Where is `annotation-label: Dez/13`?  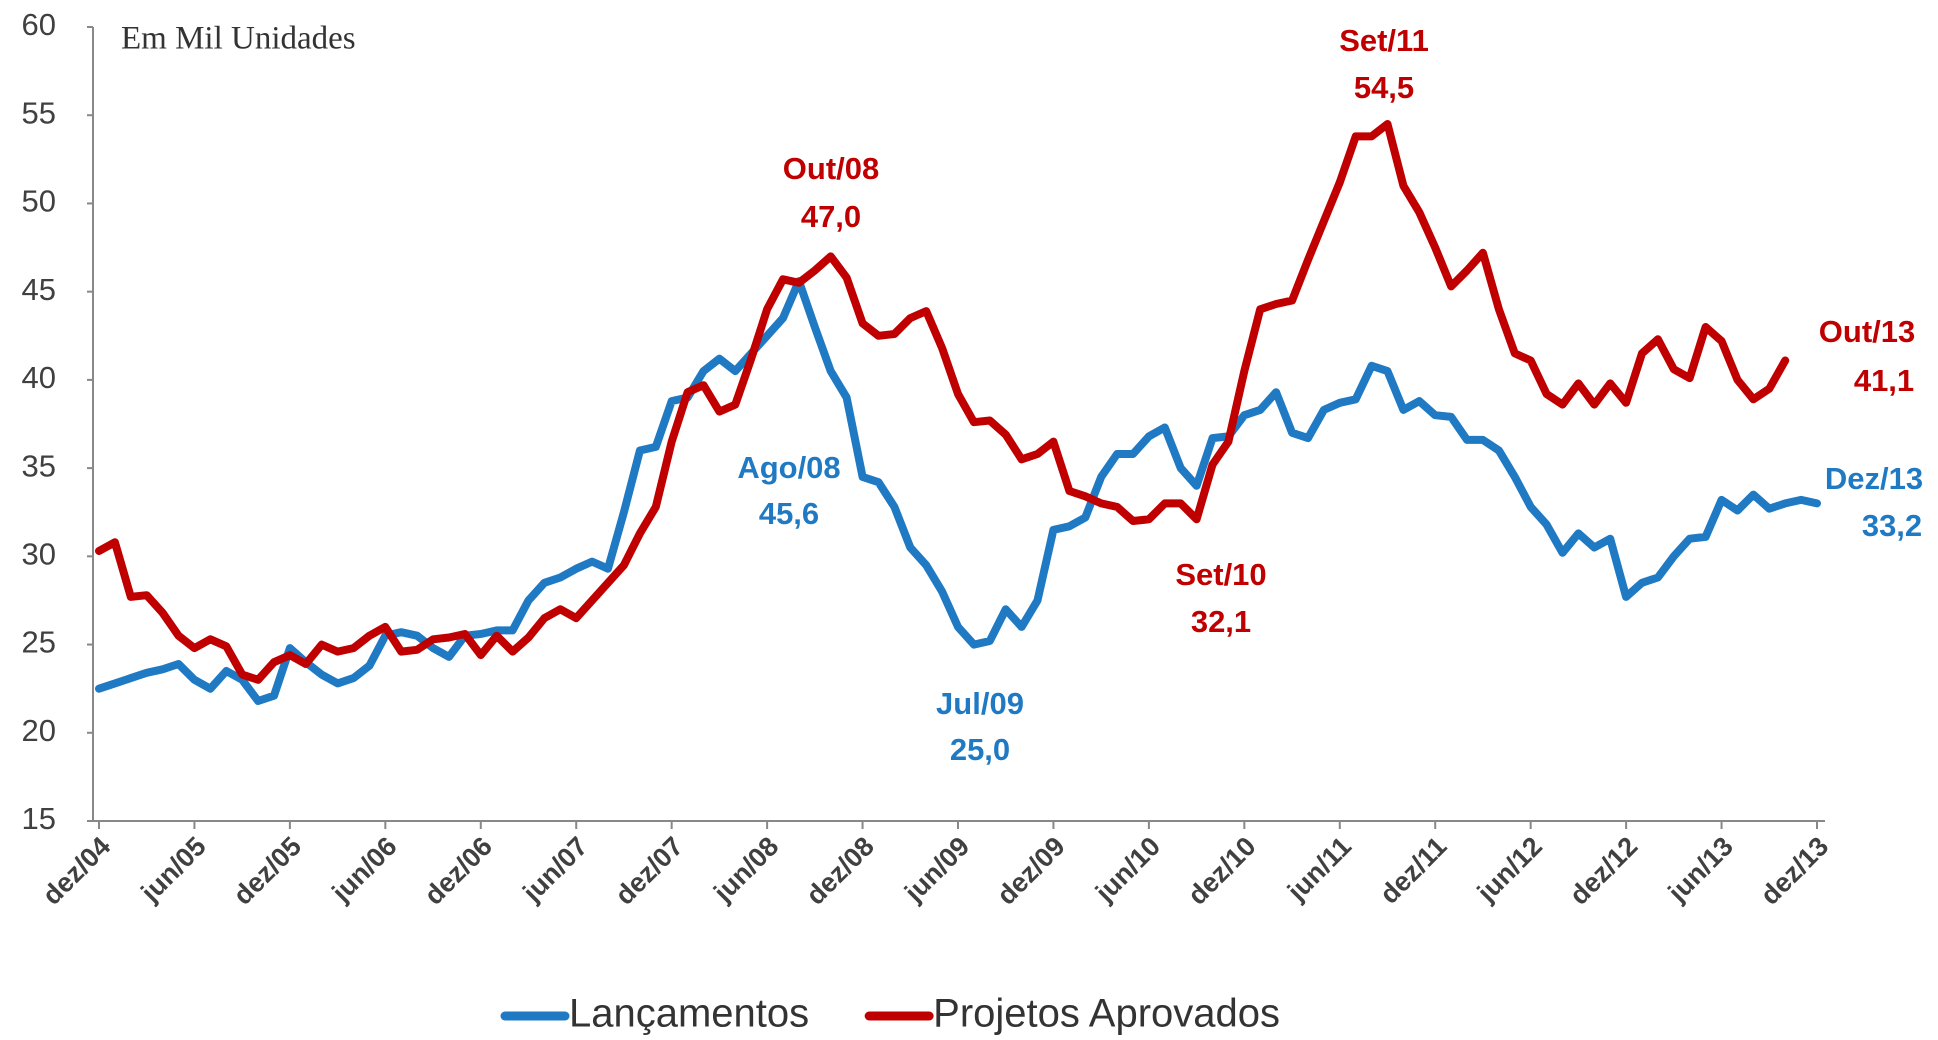
annotation-label: Dez/13 is located at coordinates (1874, 478).